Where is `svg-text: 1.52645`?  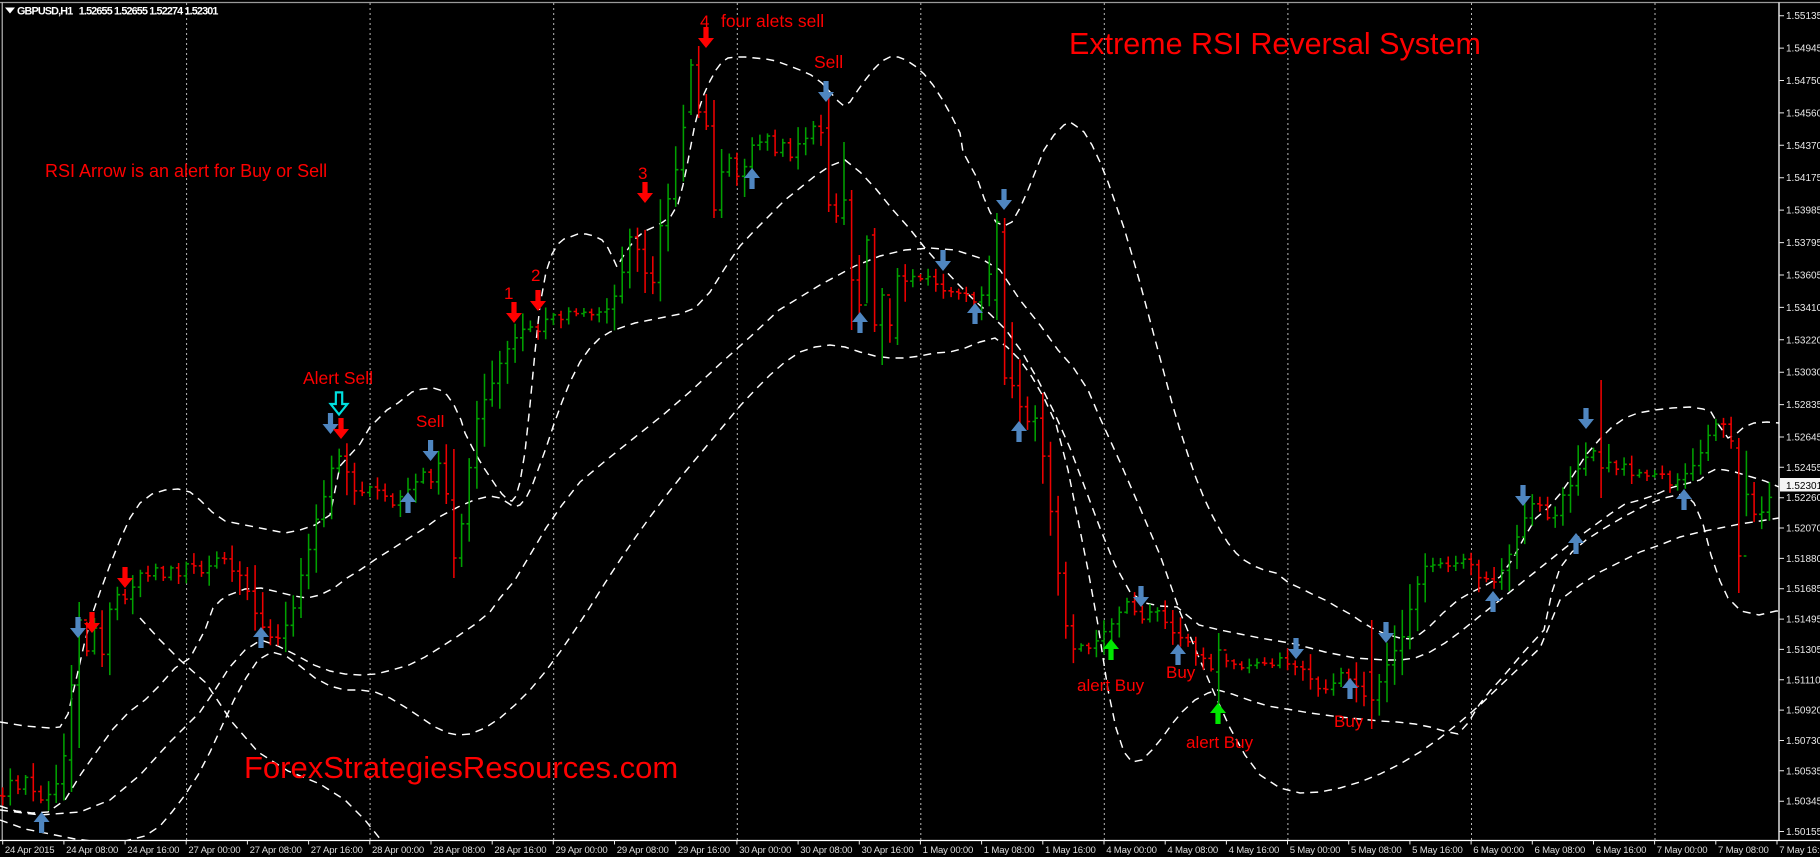
svg-text: 1.52645 is located at coordinates (1803, 438).